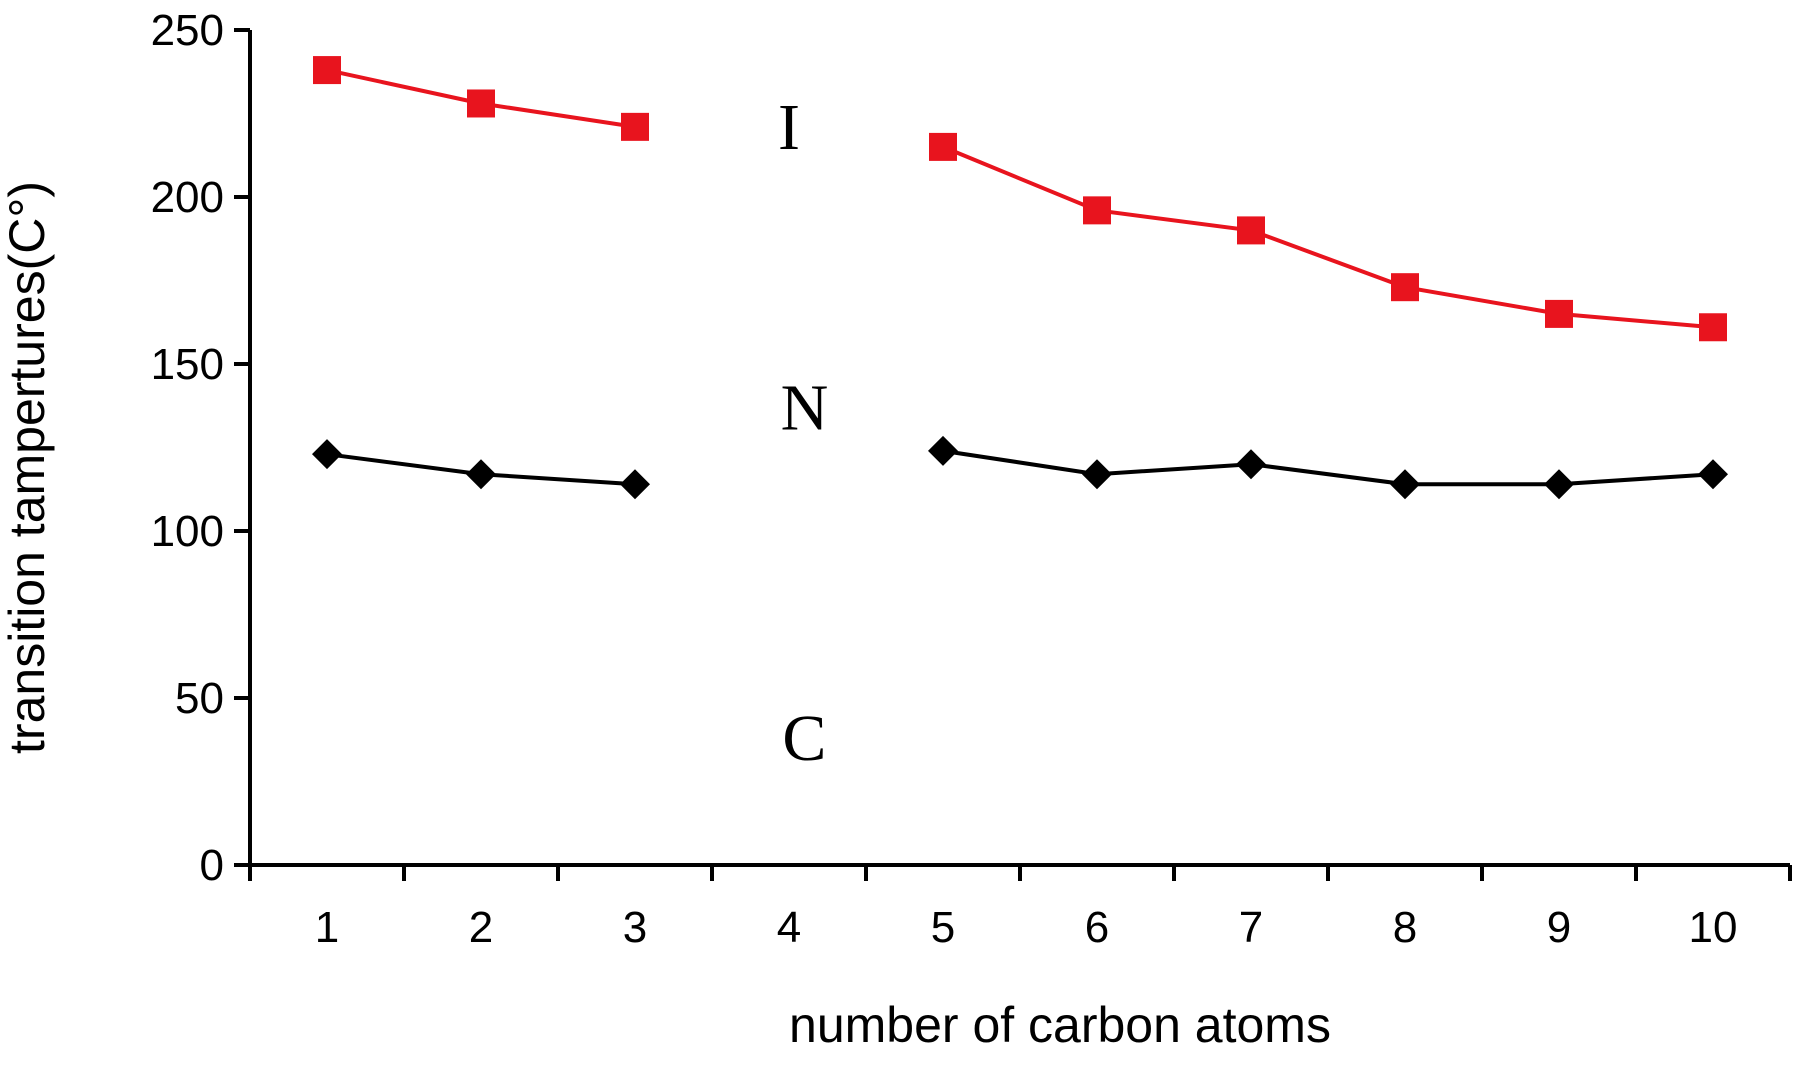 The width and height of the screenshot is (1804, 1068). I want to click on series-line, so click(1020, 467).